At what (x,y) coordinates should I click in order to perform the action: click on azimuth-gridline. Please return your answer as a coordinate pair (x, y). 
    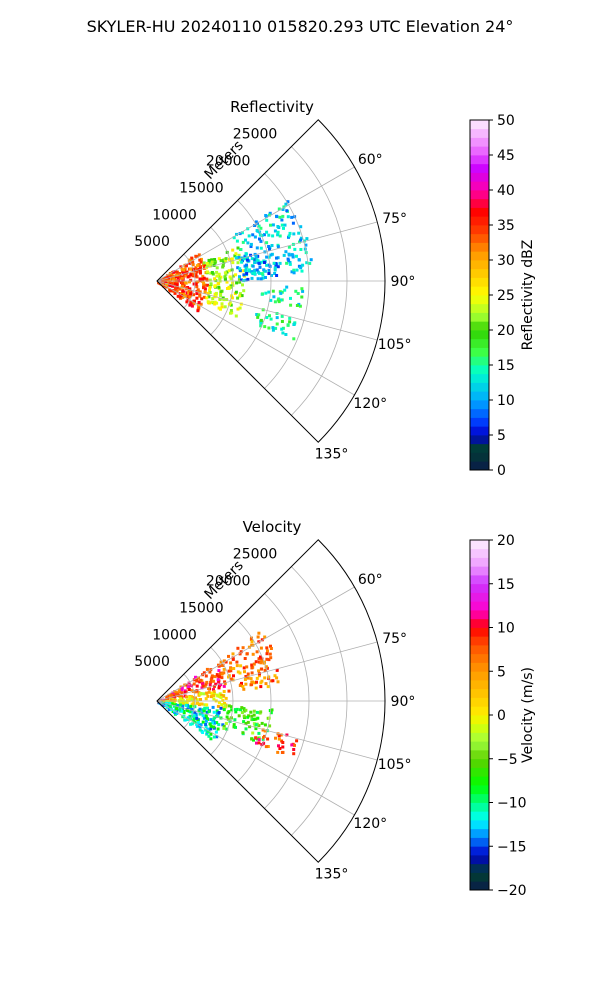
    Looking at the image, I should click on (255, 338).